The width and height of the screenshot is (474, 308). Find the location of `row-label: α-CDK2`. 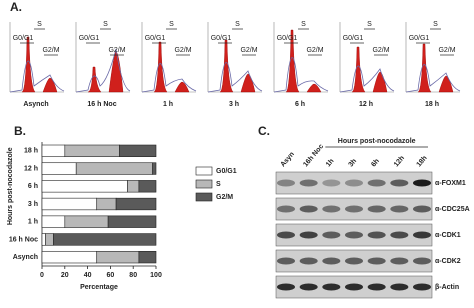

row-label: α-CDK2 is located at coordinates (448, 261).